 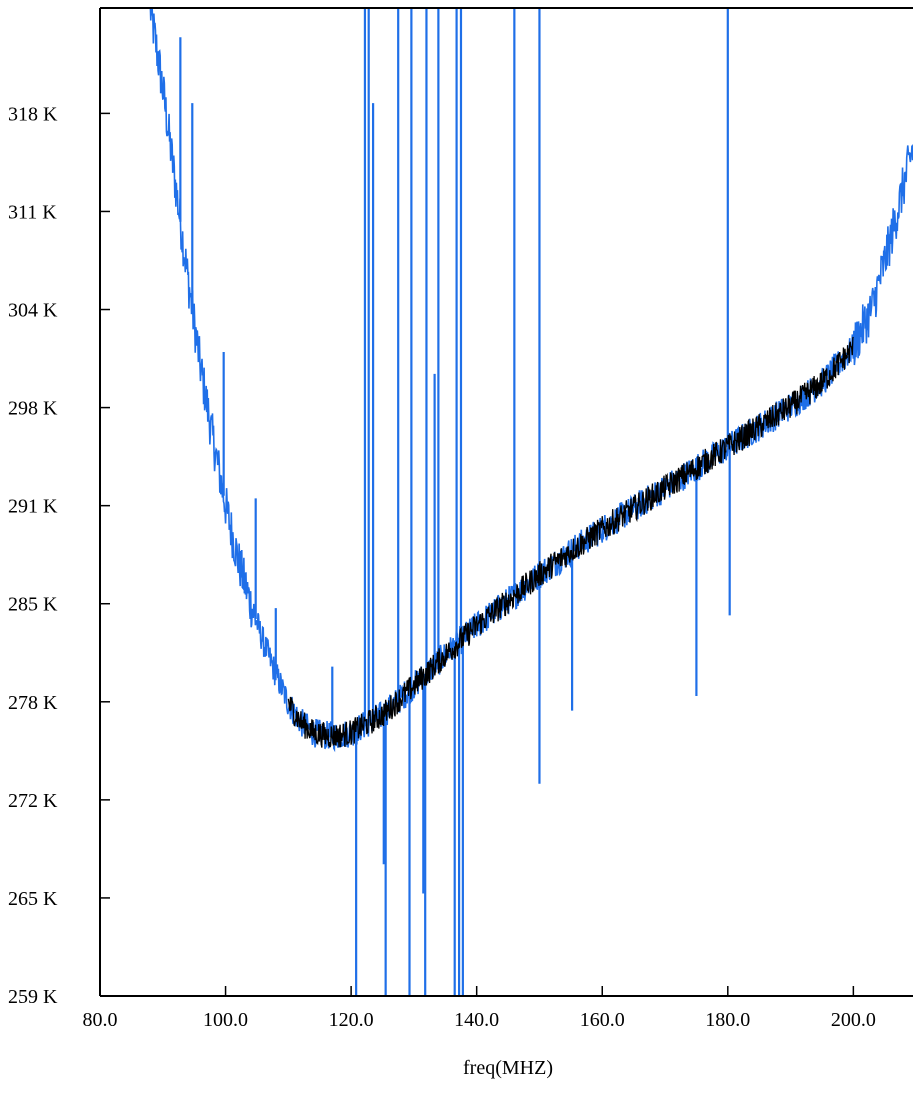 What do you see at coordinates (727, 1020) in the screenshot?
I see `x-tick-label: 180.0` at bounding box center [727, 1020].